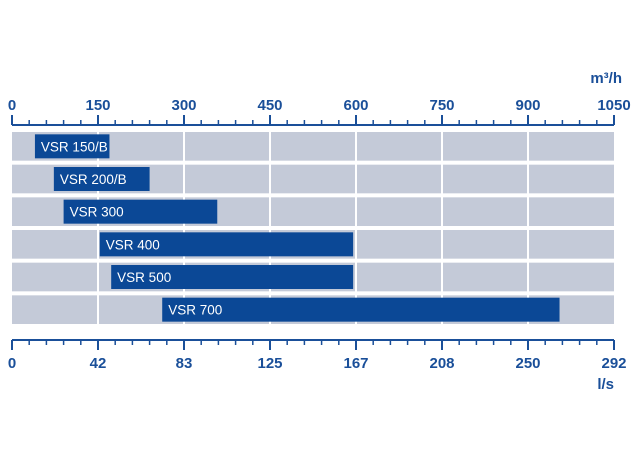  I want to click on bottom-axis-tick-label: 208, so click(441, 363).